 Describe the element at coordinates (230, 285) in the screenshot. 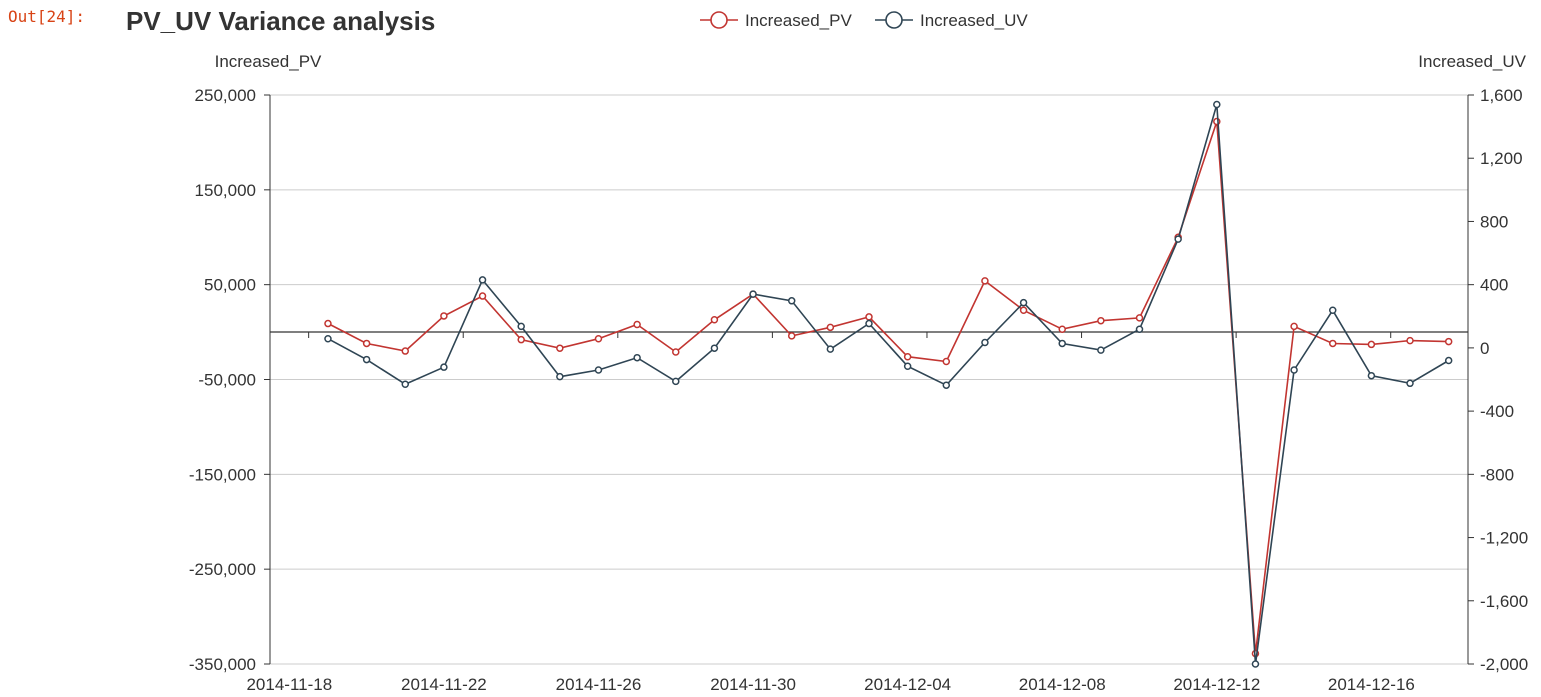

I see `y-left-tick-label: 50,000` at that location.